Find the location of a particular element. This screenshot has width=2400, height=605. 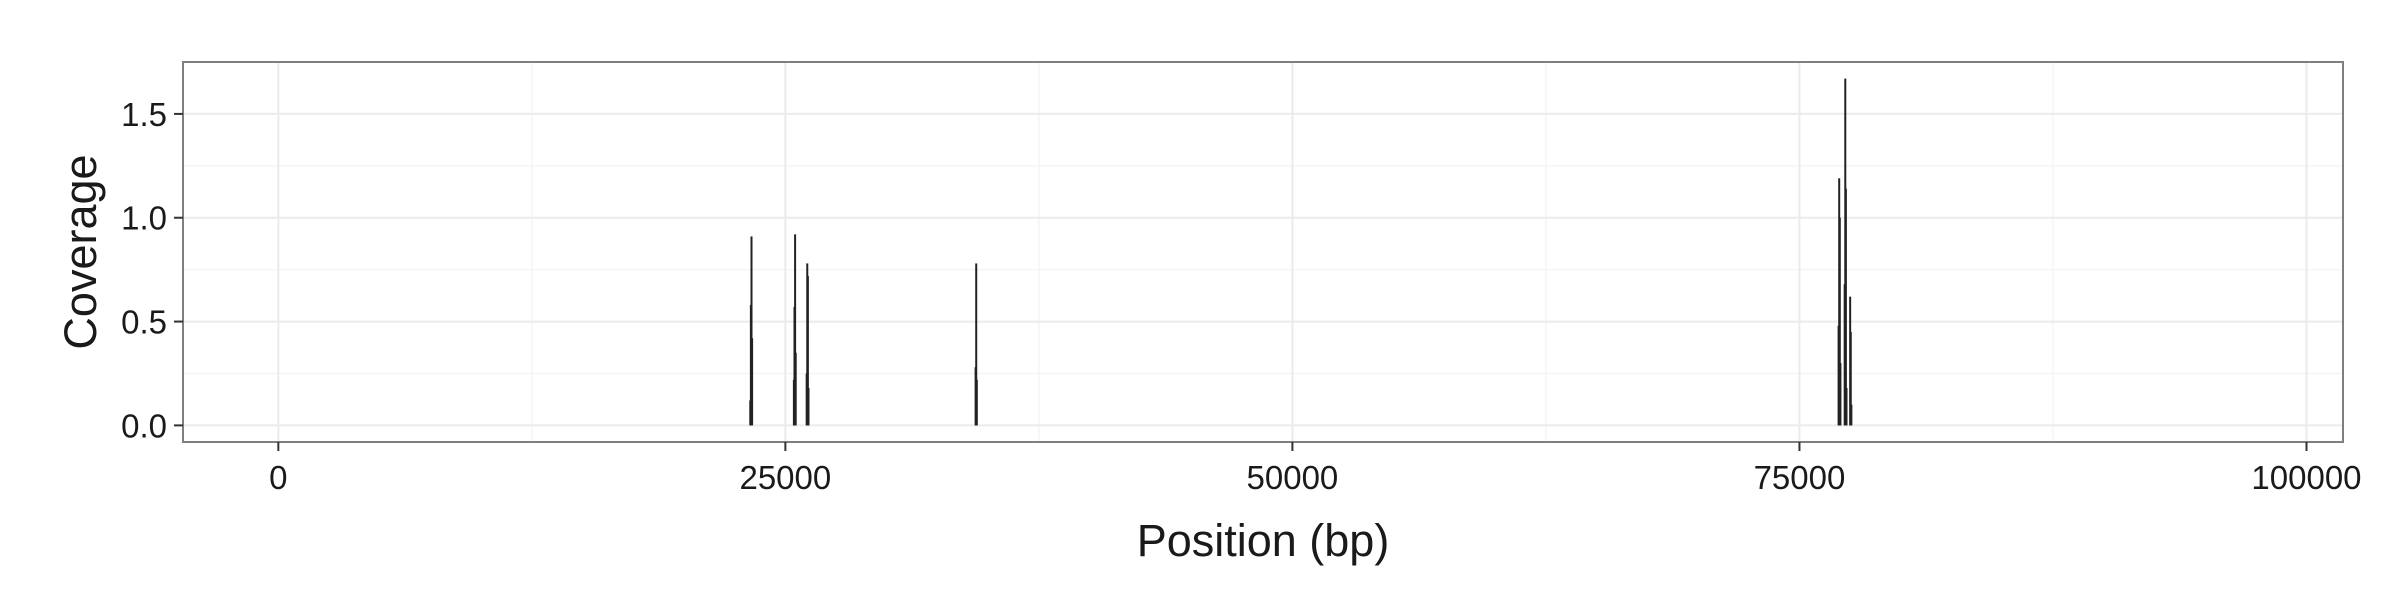

x-axis-title: Position (bp) is located at coordinates (1263, 540).